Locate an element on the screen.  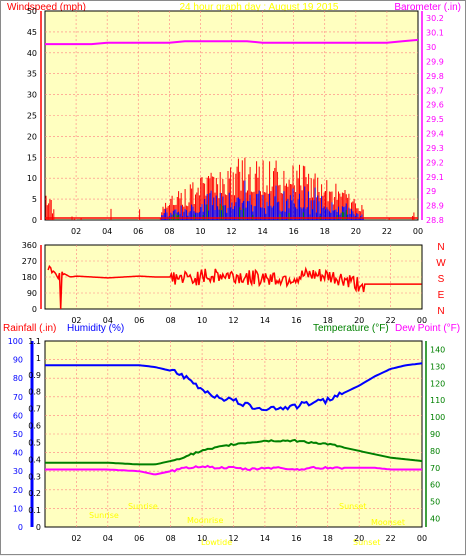
temperature-y-tick: 130 is located at coordinates (437, 366).